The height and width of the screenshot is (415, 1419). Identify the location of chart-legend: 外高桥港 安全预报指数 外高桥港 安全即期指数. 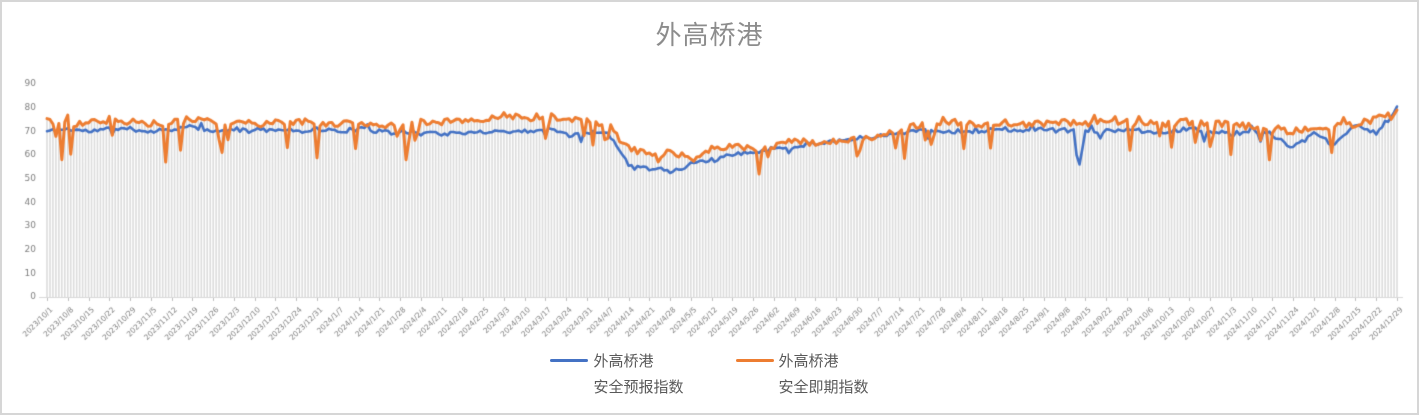
(709, 374).